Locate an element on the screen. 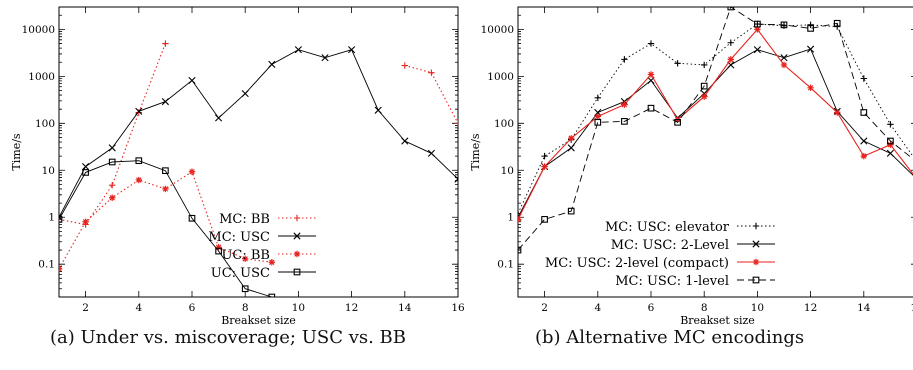 Image resolution: width=913 pixels, height=370 pixels. legend-label: MC: USC is located at coordinates (239, 237).